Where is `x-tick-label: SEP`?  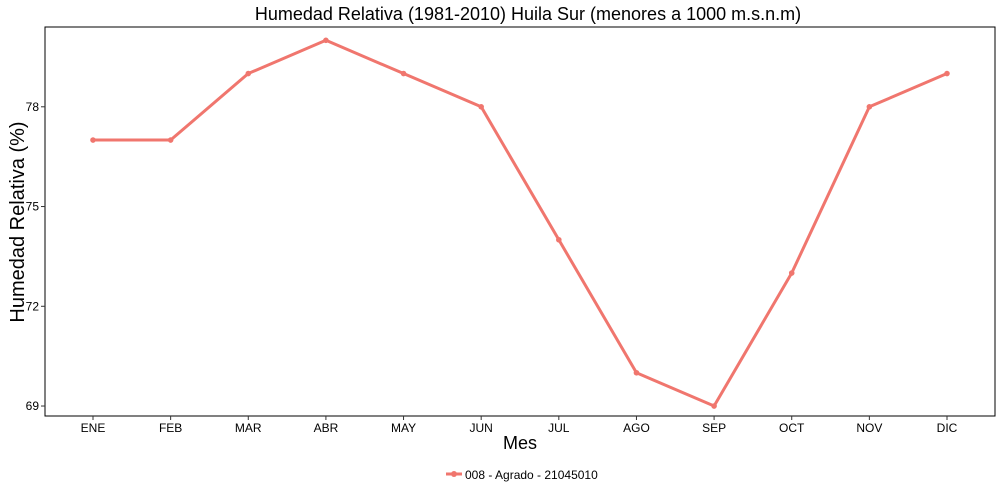 x-tick-label: SEP is located at coordinates (714, 428).